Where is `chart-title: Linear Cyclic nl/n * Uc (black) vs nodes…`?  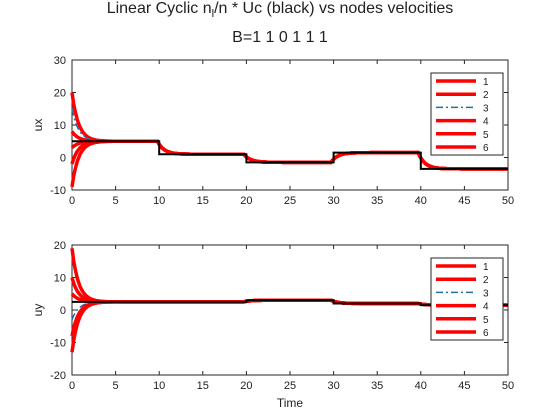
chart-title: Linear Cyclic nl/n * Uc (black) vs nodes… is located at coordinates (280, 10).